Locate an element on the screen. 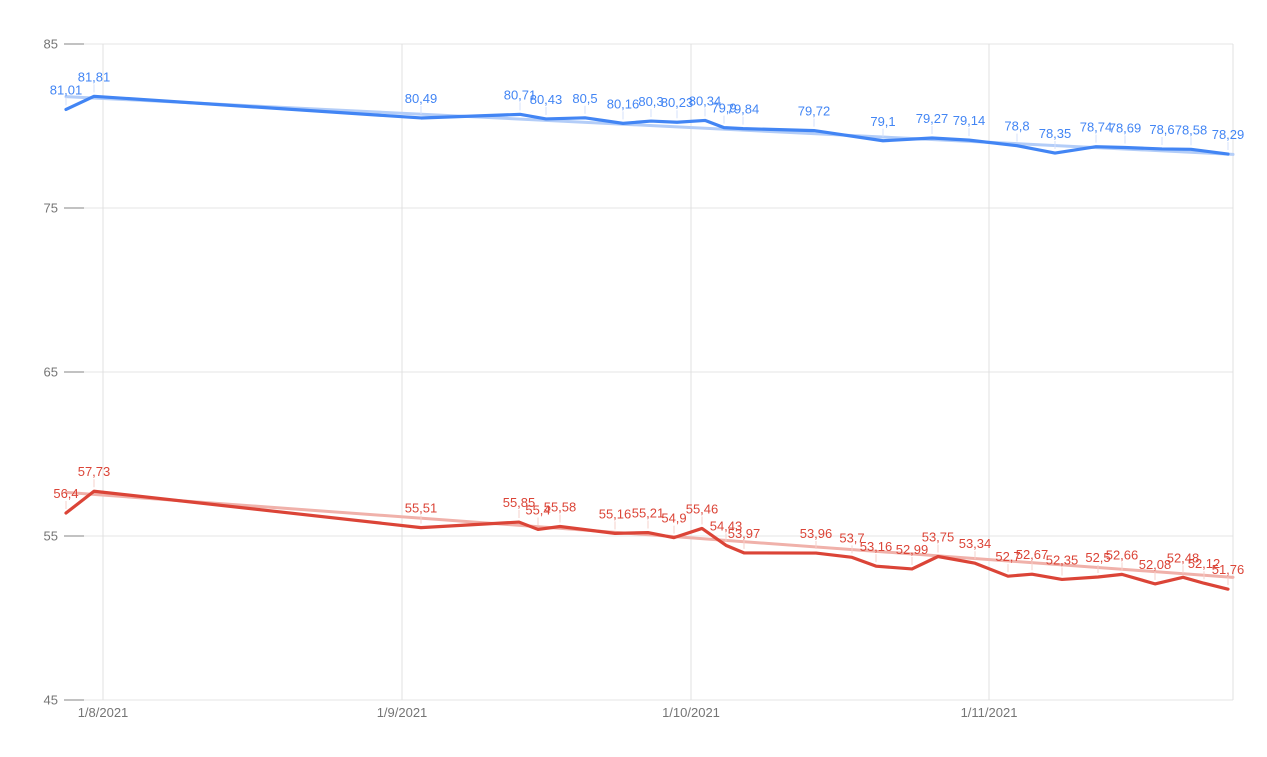  red-series-data-label: 55,58 is located at coordinates (560, 506).